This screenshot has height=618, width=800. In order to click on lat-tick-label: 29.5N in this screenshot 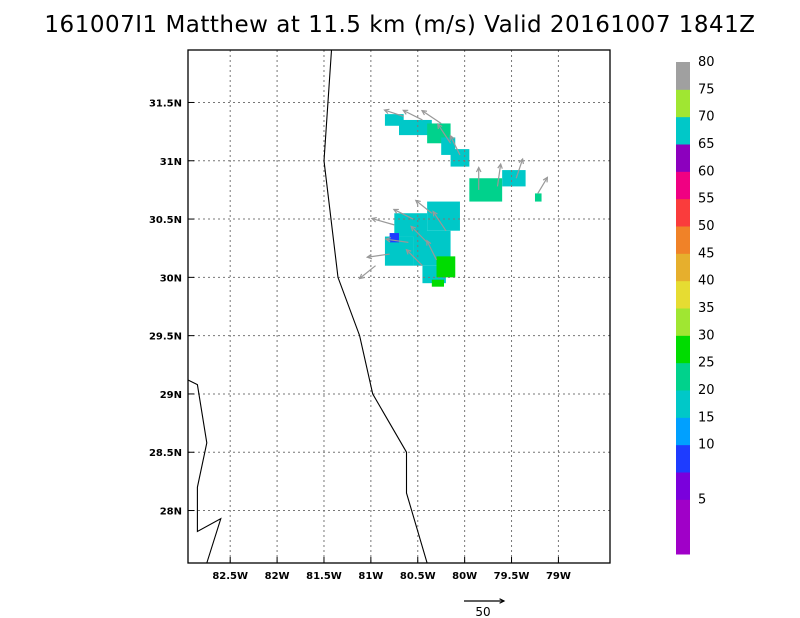, I will do `click(165, 337)`.